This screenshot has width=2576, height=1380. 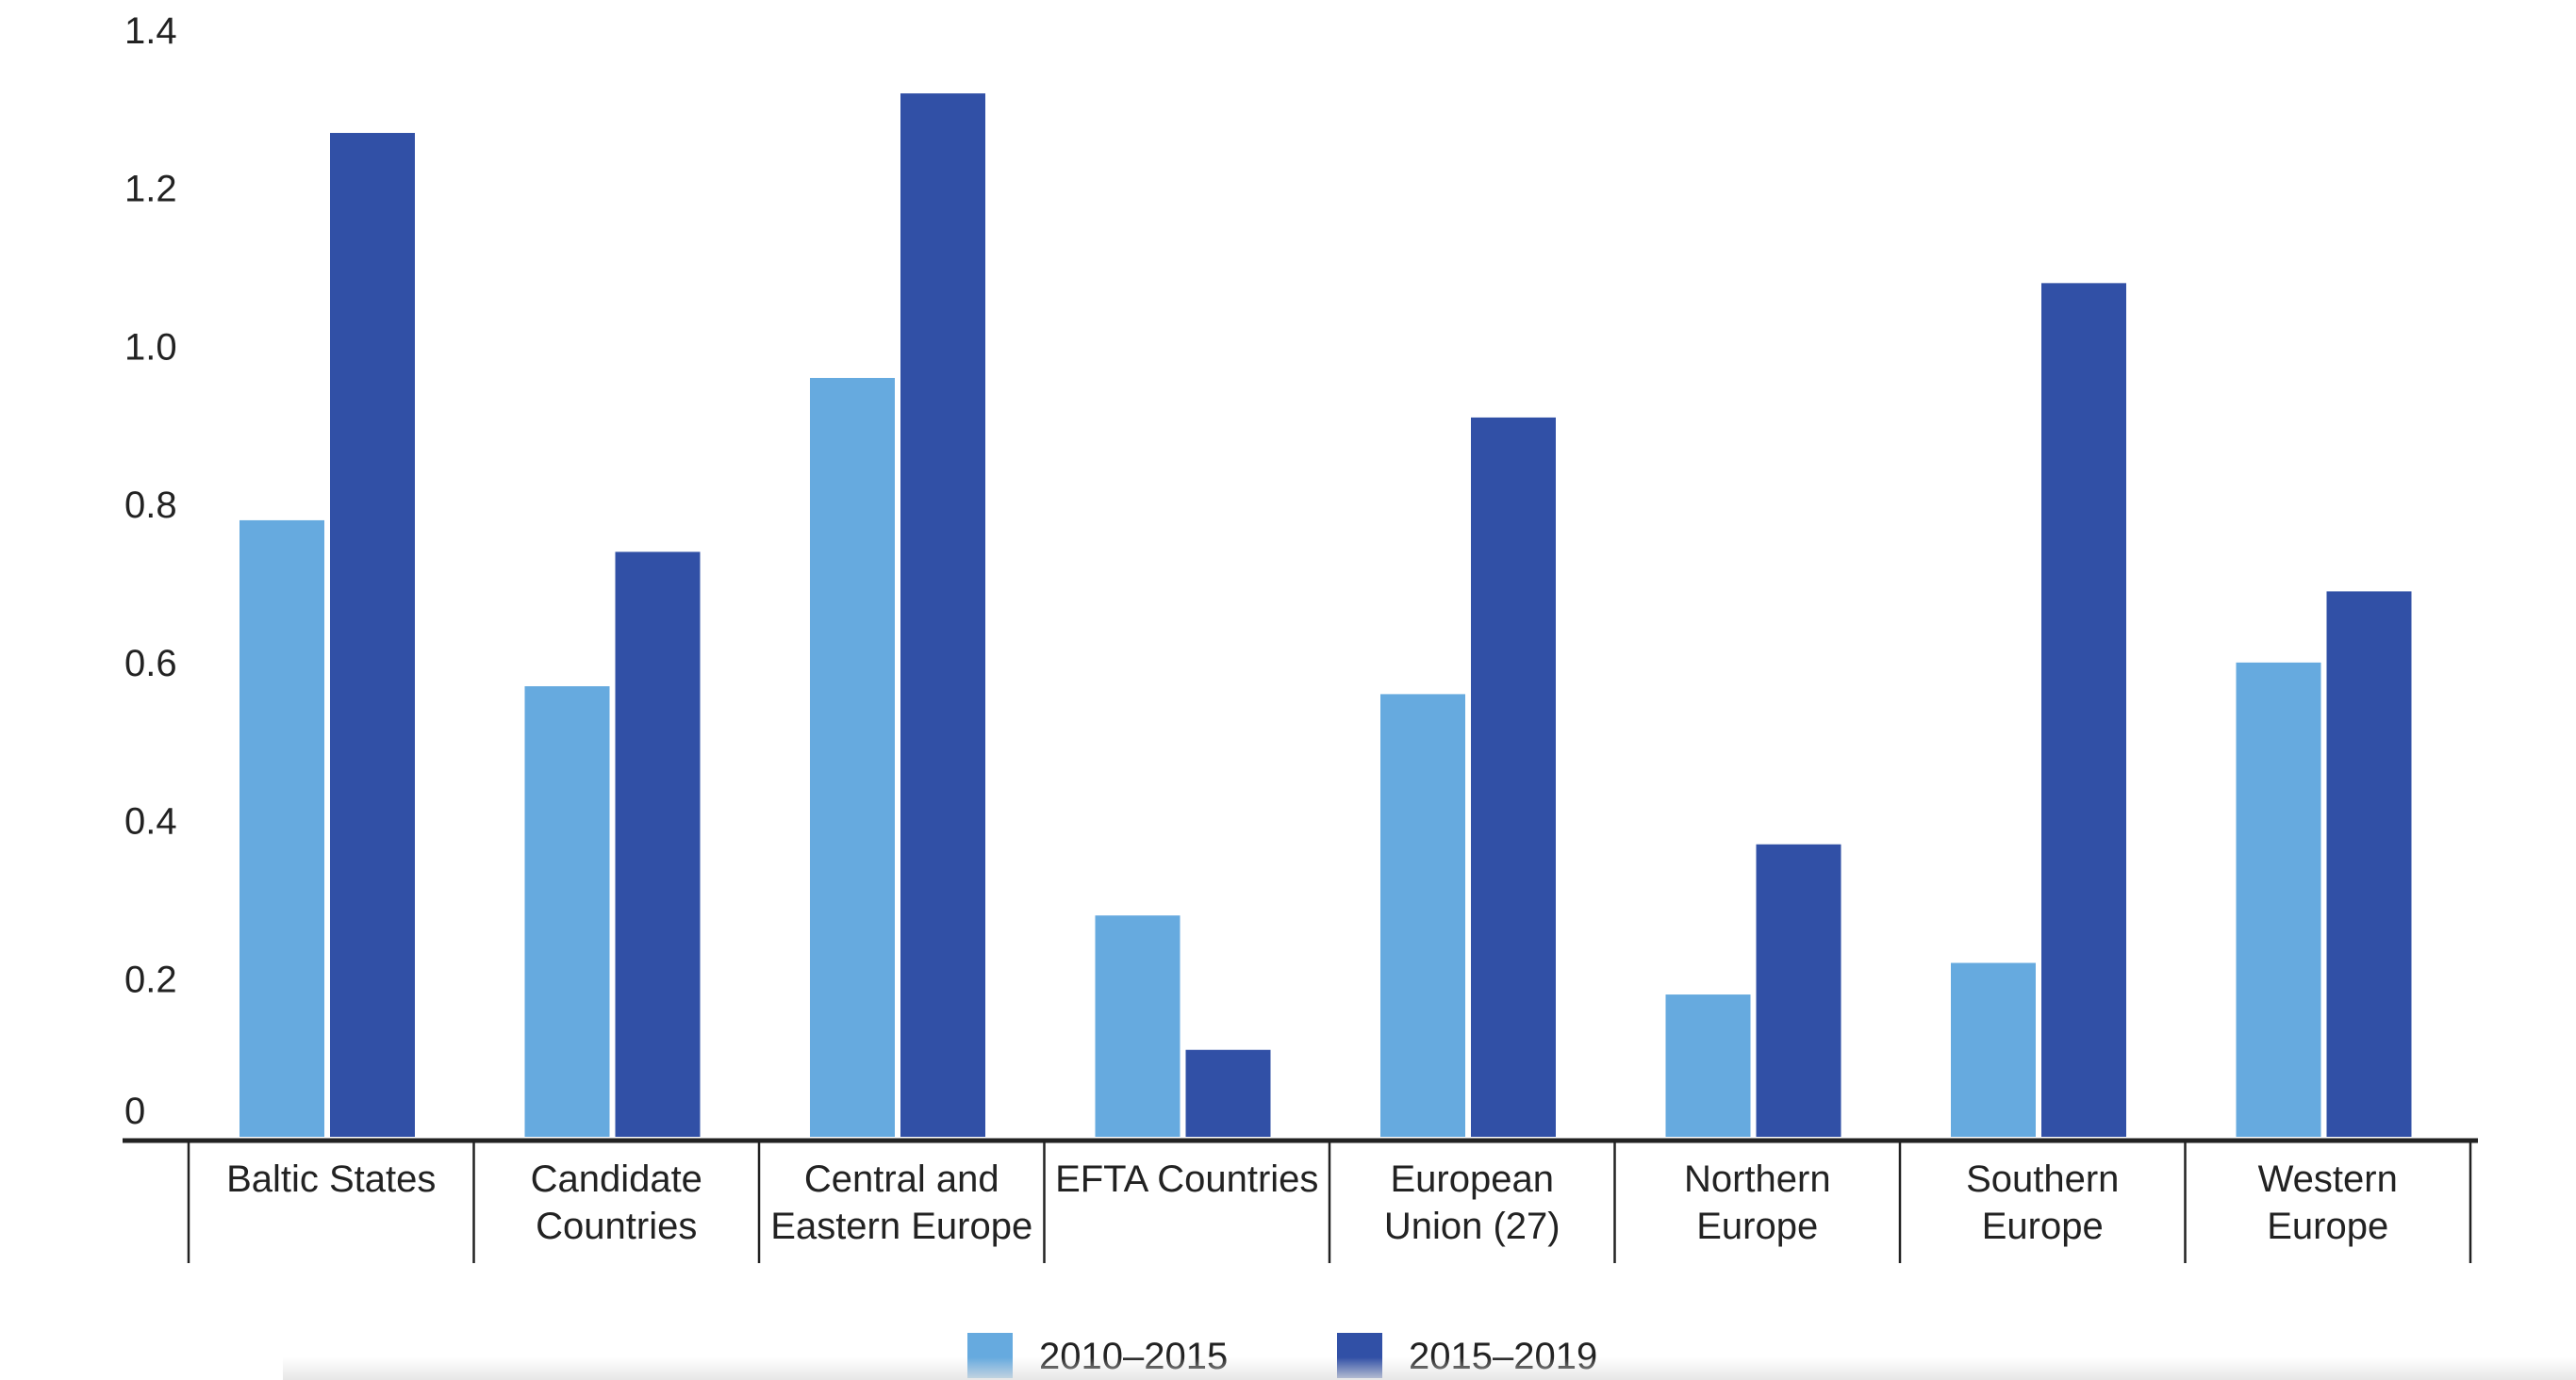 What do you see at coordinates (150, 571) in the screenshot?
I see `y-axis: 0 0.2 0.4 0.6 0.8 1.0 1.2 1.4` at bounding box center [150, 571].